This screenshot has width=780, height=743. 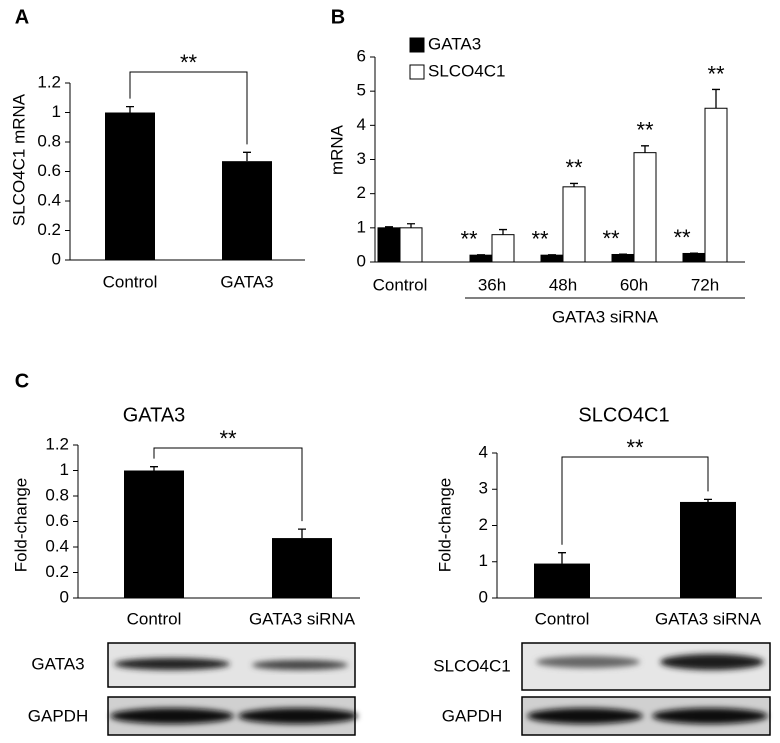 I want to click on x-tick-label: GATA3, so click(x=246, y=281).